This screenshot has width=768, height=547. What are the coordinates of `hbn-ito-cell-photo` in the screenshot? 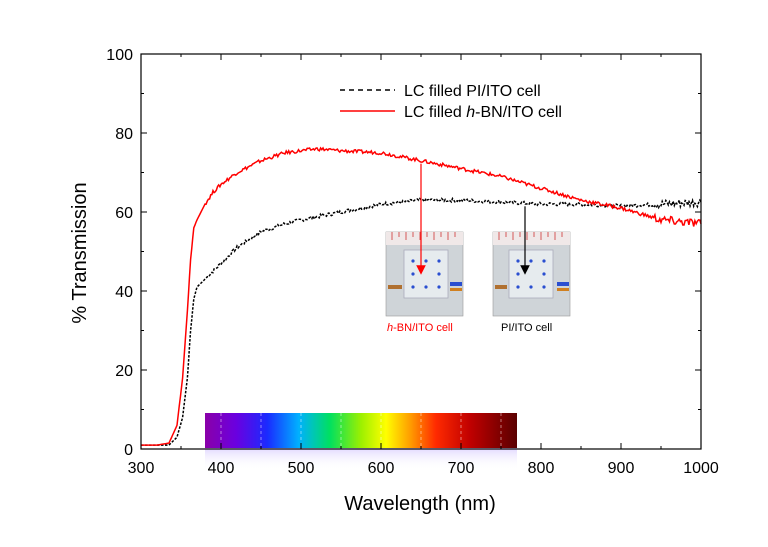 It's located at (424, 274).